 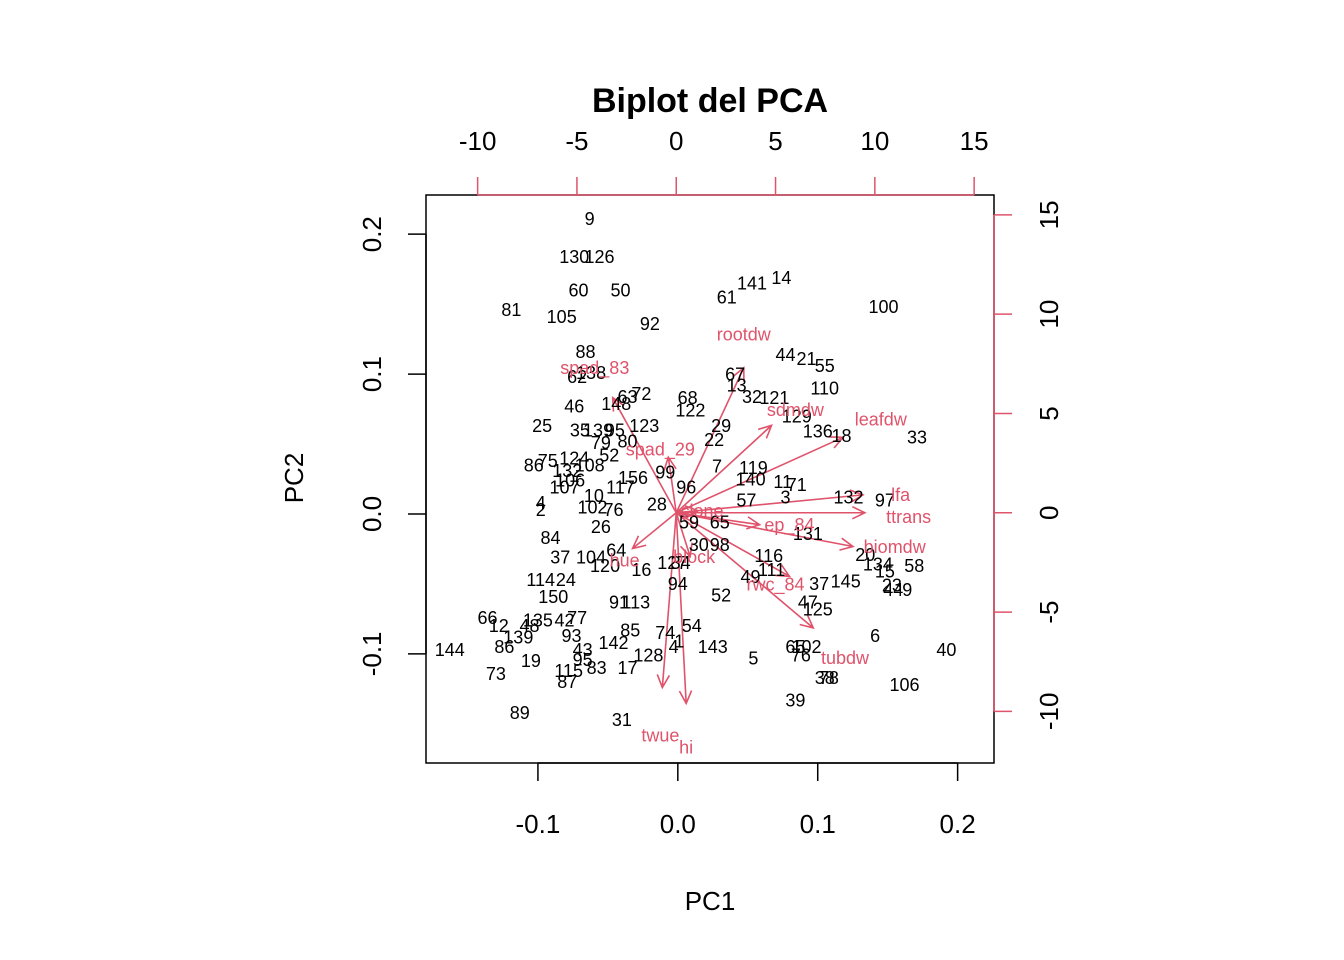 I want to click on observation-label: 138, so click(x=591, y=373).